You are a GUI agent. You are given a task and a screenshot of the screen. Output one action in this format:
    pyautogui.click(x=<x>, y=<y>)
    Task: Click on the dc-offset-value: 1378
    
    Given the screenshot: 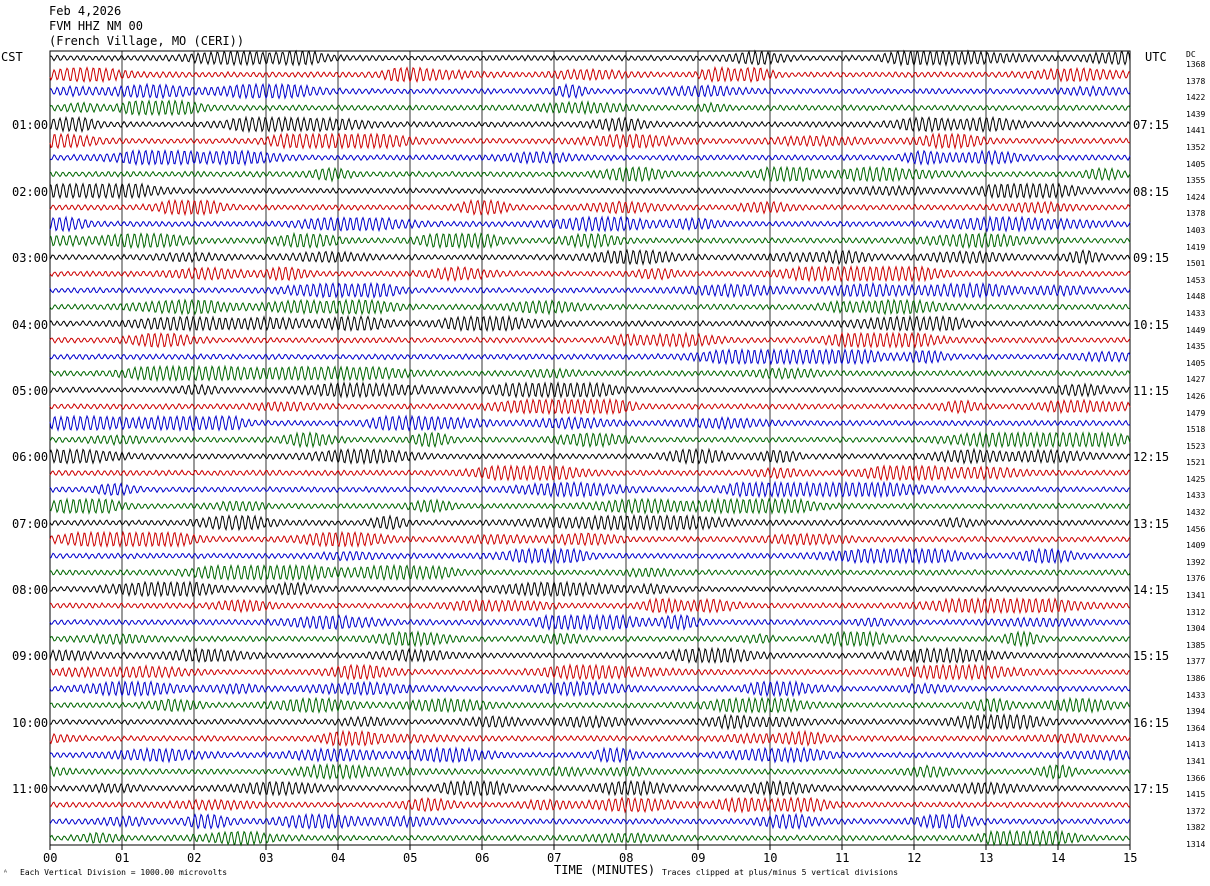 What is the action you would take?
    pyautogui.click(x=1196, y=81)
    